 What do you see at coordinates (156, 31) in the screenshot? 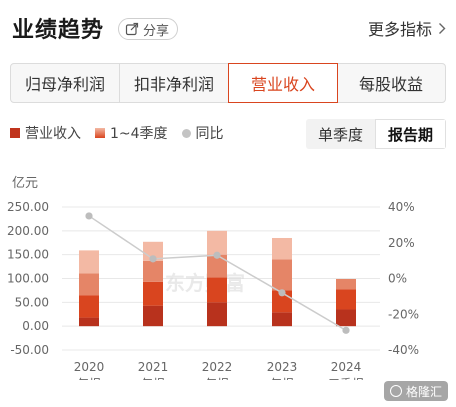
I see `share-label: 分享` at bounding box center [156, 31].